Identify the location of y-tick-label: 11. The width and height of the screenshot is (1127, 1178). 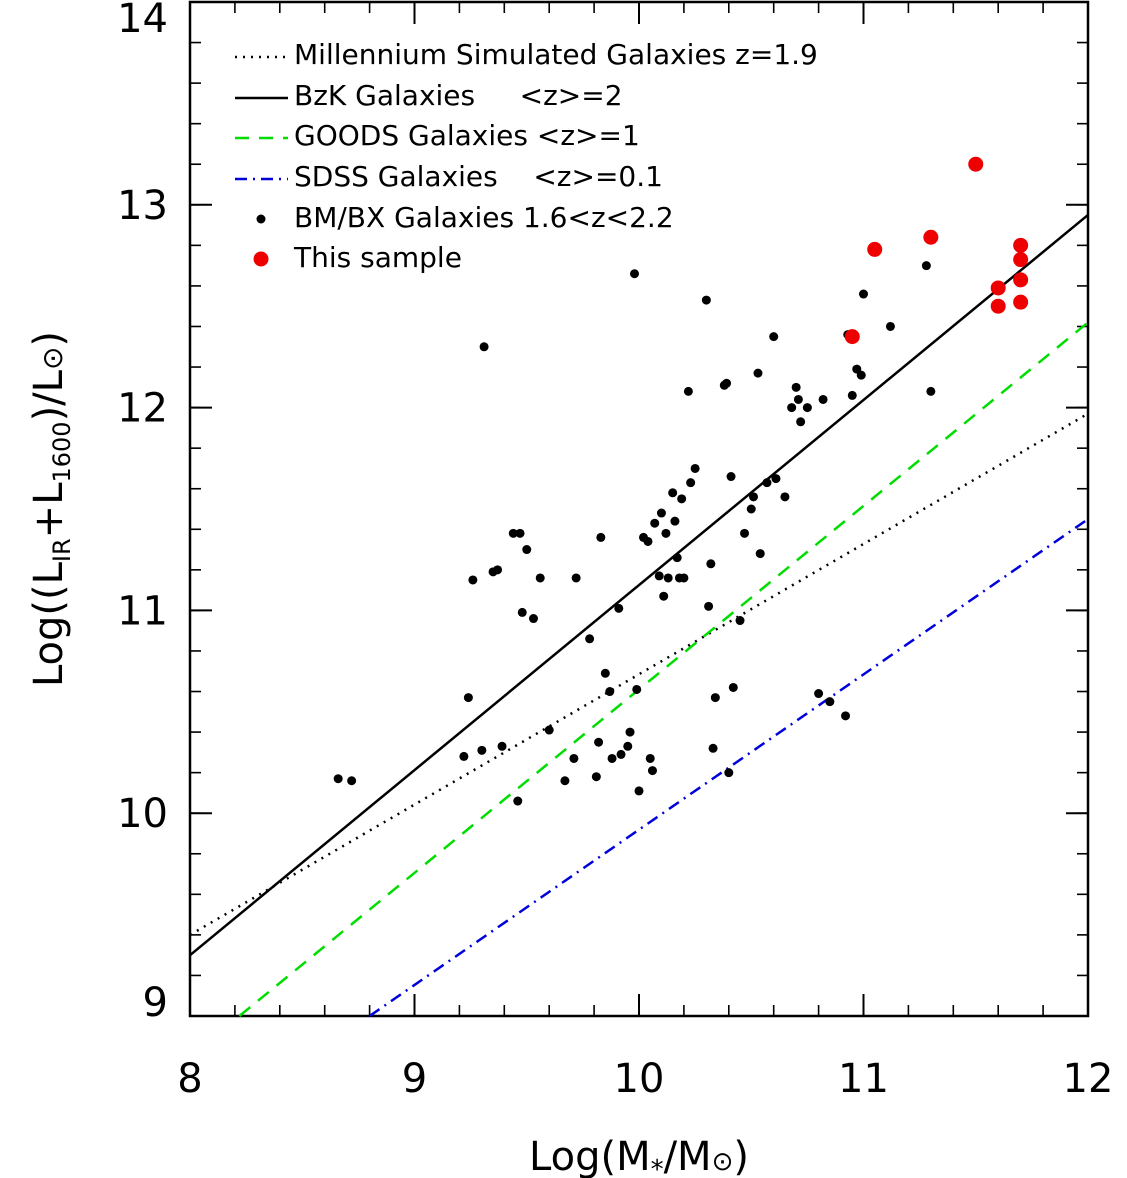
(142, 611).